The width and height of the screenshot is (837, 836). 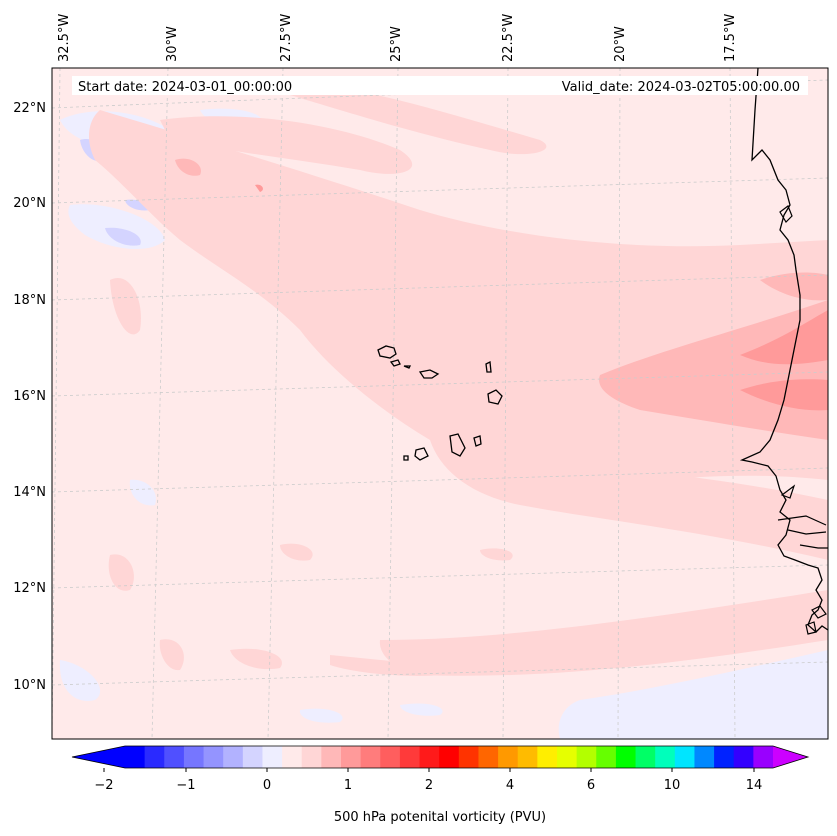 What do you see at coordinates (406, 458) in the screenshot?
I see `island-brava` at bounding box center [406, 458].